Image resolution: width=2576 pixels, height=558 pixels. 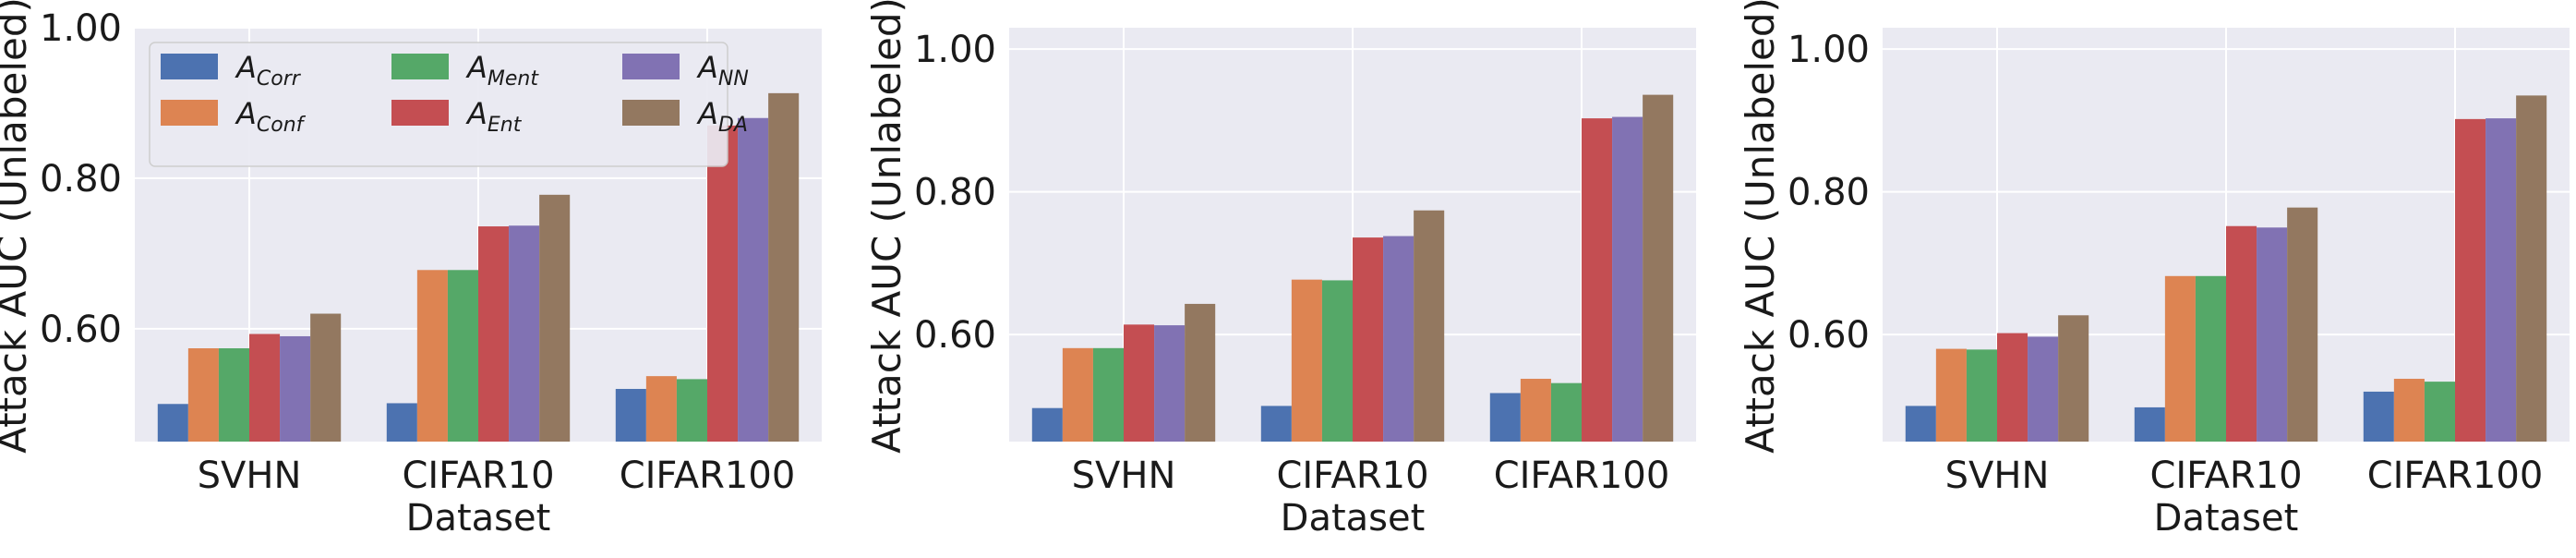 I want to click on legend-subscript: Conf, so click(x=282, y=126).